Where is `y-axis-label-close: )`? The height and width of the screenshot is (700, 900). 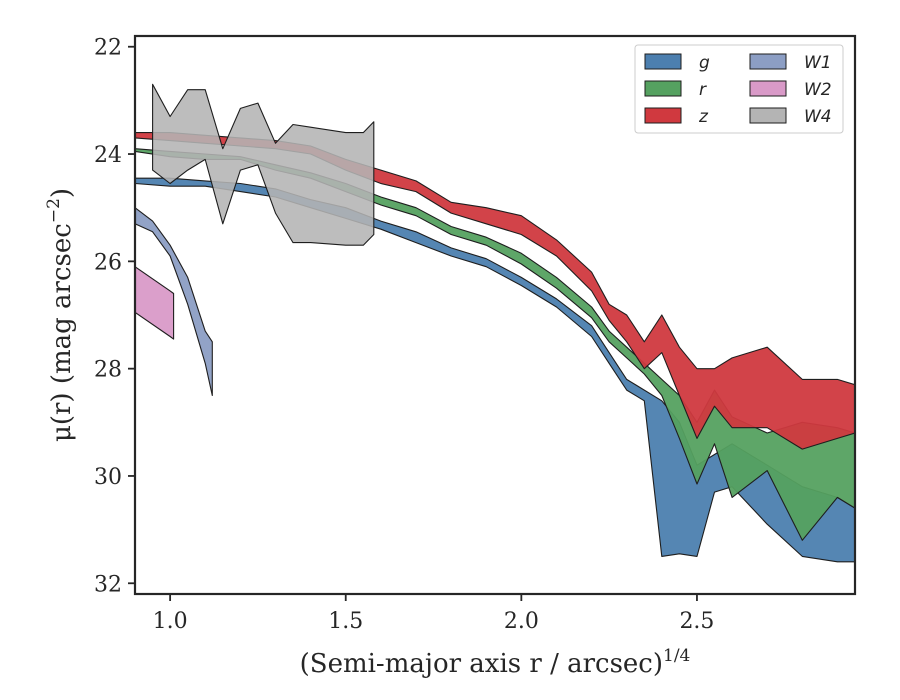
y-axis-label-close: ) is located at coordinates (62, 193).